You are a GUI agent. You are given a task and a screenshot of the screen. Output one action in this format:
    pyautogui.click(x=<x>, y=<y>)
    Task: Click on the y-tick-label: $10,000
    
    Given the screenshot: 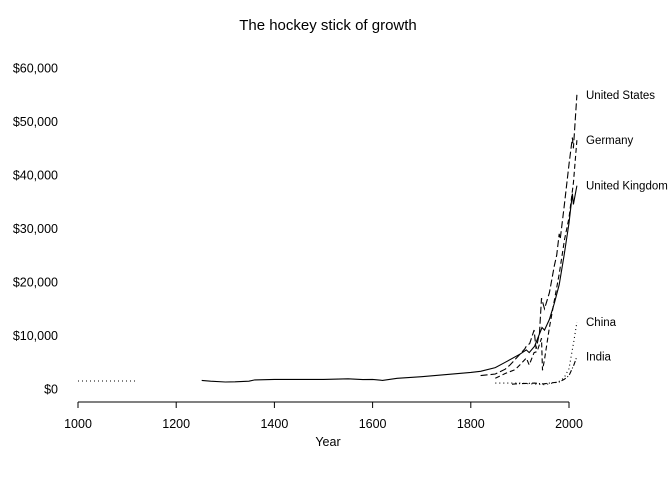 What is the action you would take?
    pyautogui.click(x=35, y=336)
    